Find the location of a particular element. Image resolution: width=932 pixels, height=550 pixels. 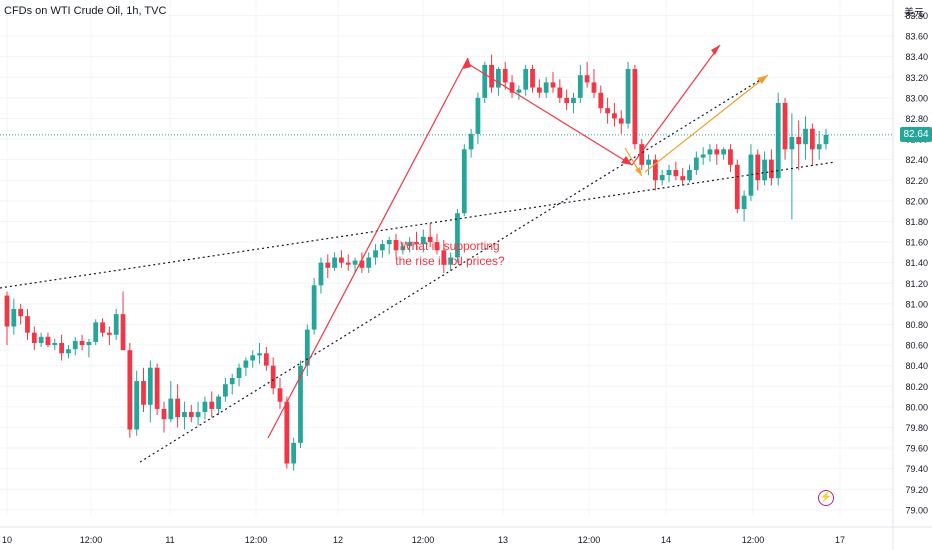

x-tick-label: 17 is located at coordinates (840, 540).